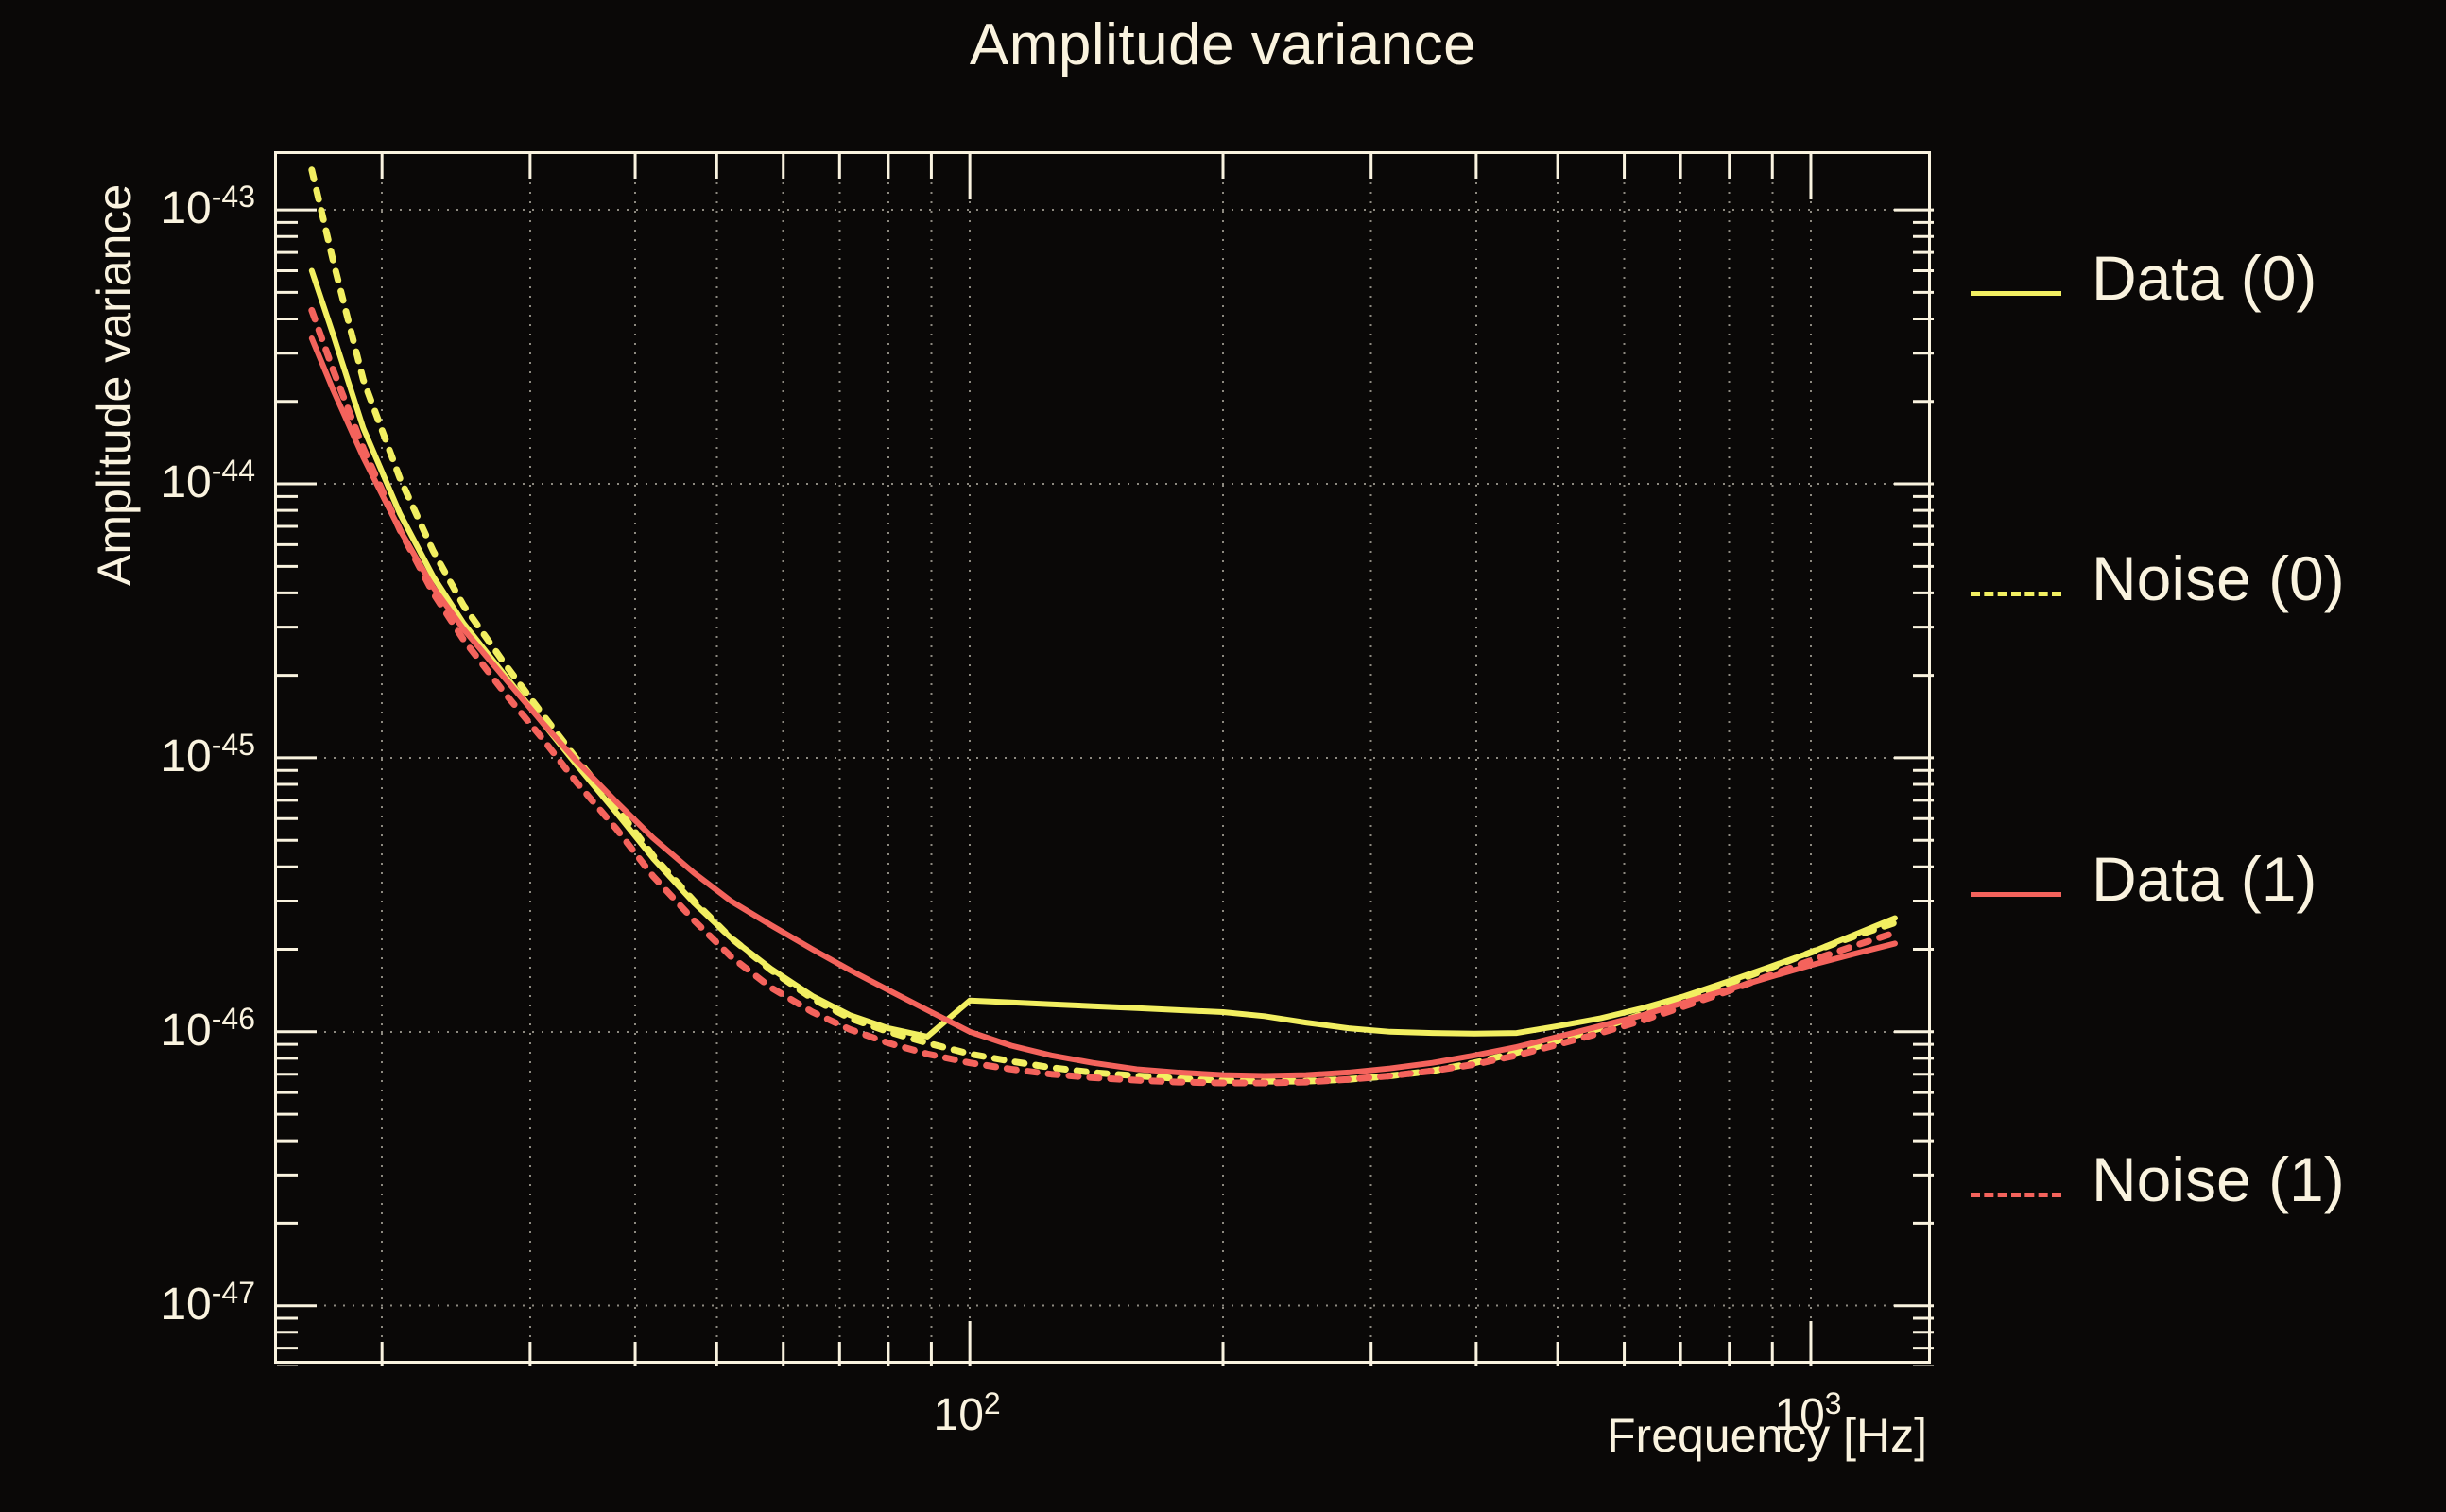  Describe the element at coordinates (2016, 894) in the screenshot. I see `line-solid-red-icon` at that location.